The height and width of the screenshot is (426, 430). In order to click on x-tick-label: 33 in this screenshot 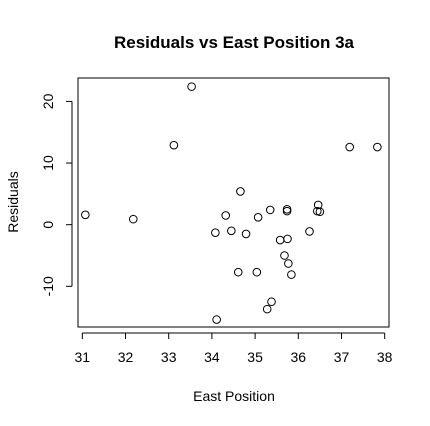, I will do `click(169, 357)`.